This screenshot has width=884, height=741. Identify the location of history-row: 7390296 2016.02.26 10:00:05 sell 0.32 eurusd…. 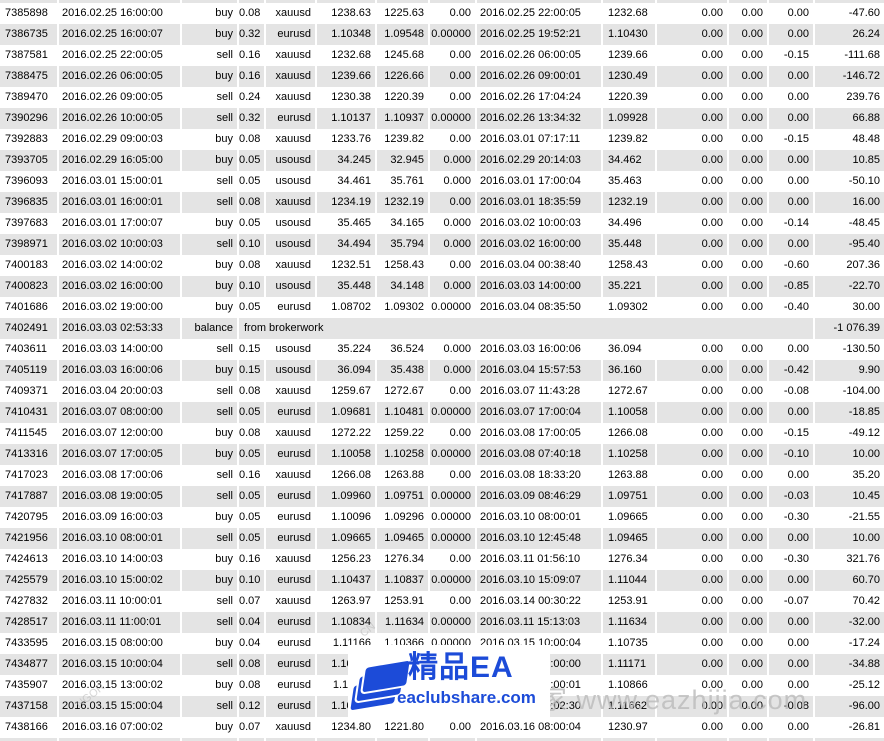
(442, 118).